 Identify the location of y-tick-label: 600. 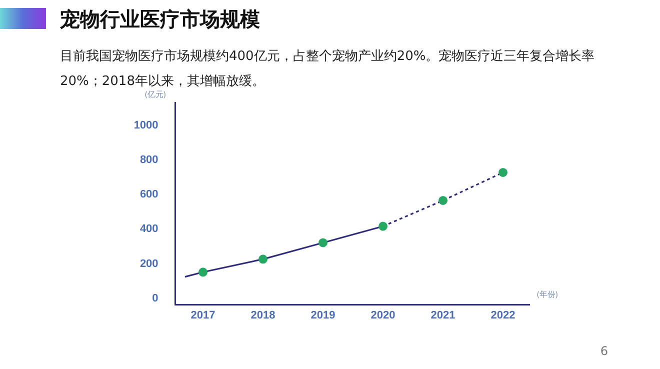
(149, 194).